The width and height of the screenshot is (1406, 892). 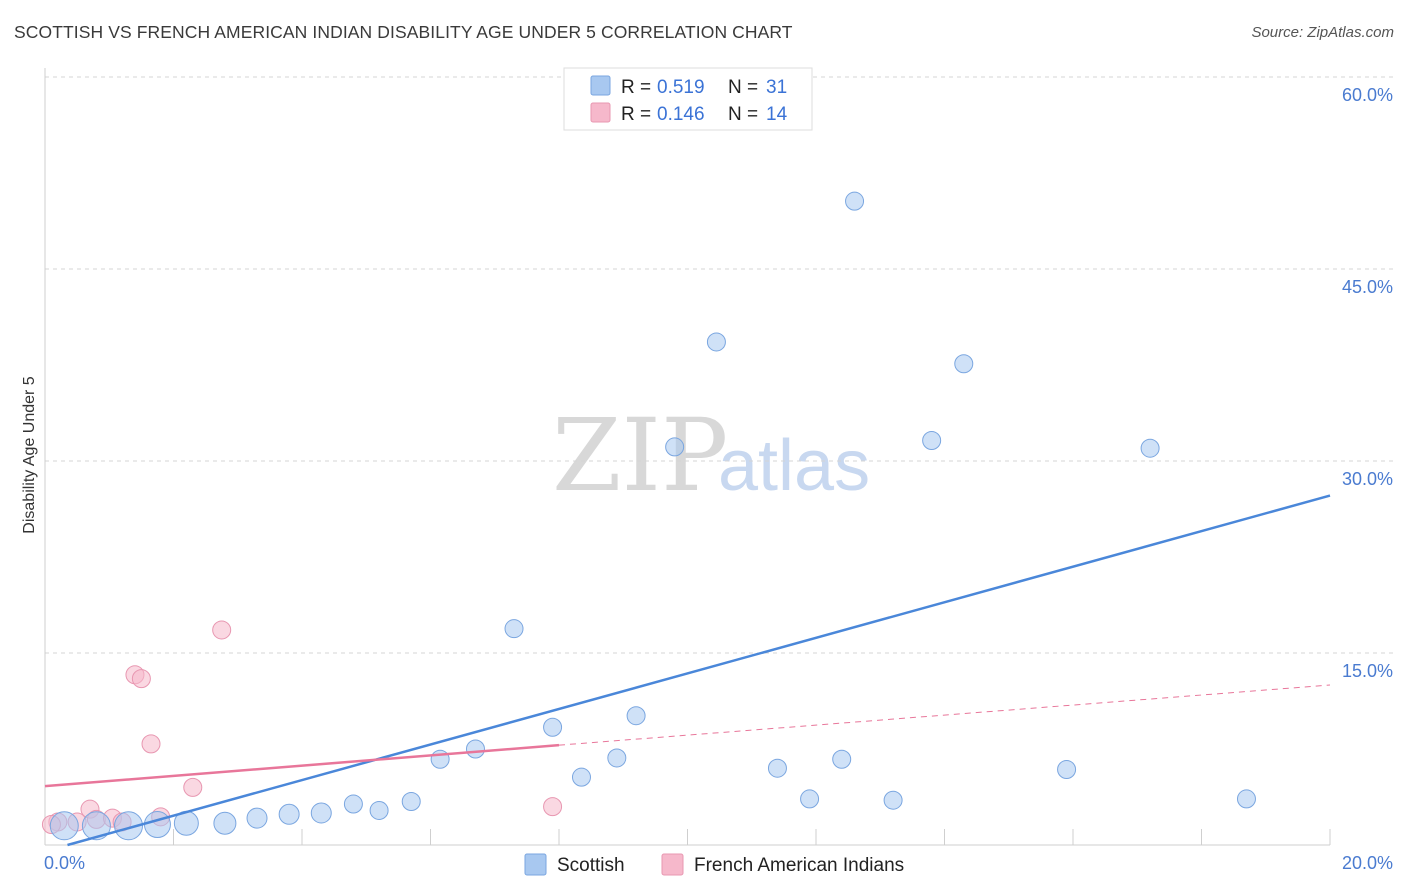 I want to click on legend-n-value: 14, so click(x=777, y=114).